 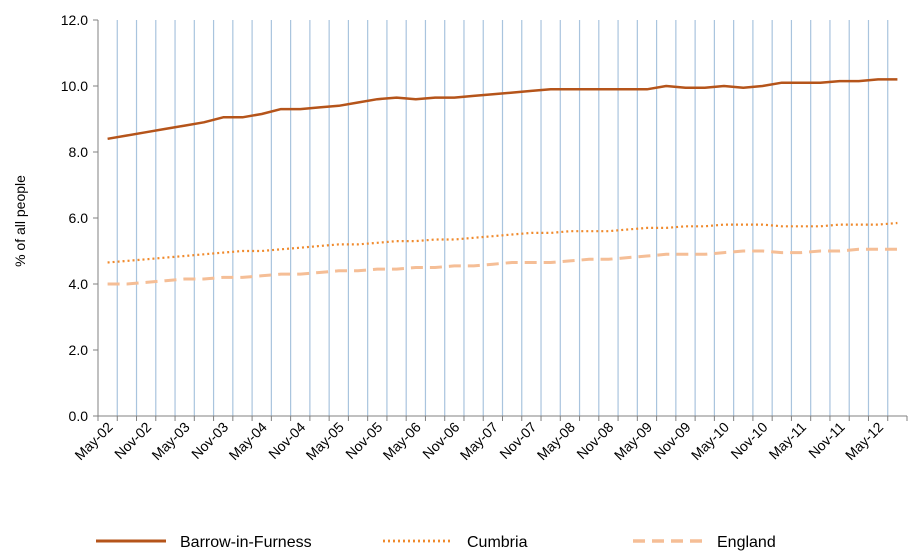 I want to click on x-tick-label: May-02, so click(x=93, y=441).